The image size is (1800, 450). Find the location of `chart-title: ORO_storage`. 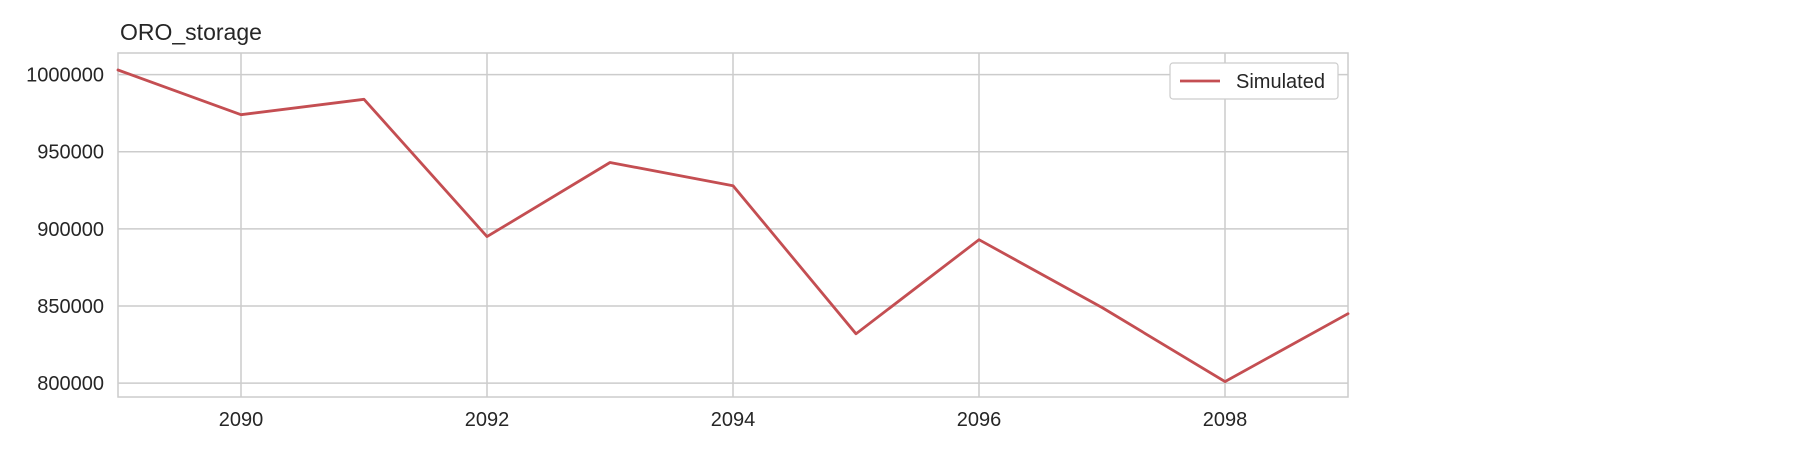

chart-title: ORO_storage is located at coordinates (191, 32).